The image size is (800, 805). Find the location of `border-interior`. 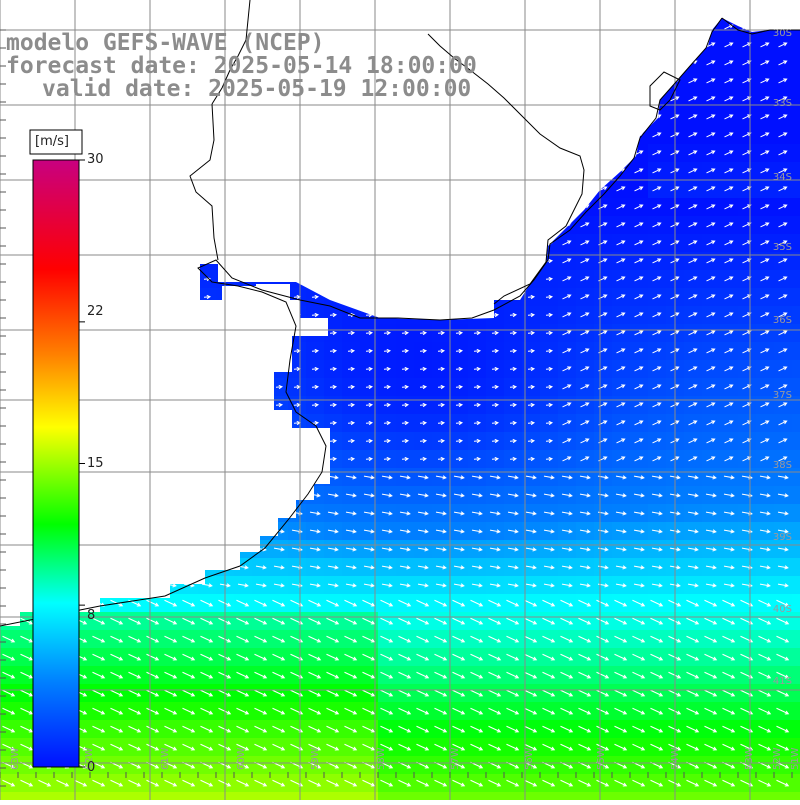

border-interior is located at coordinates (231, 52).